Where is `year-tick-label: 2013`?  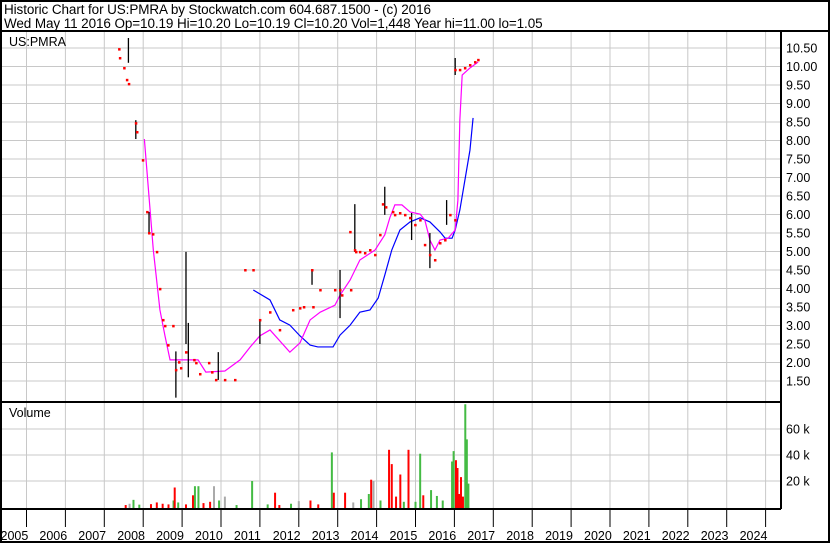
year-tick-label: 2013 is located at coordinates (326, 536).